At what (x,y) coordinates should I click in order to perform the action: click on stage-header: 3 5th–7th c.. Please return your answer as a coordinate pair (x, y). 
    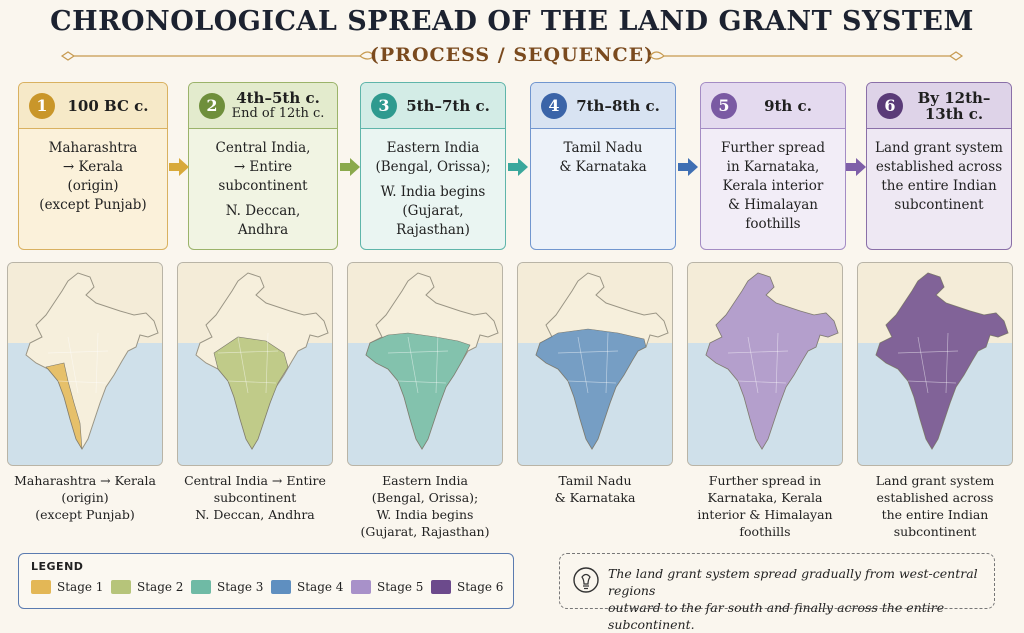
    Looking at the image, I should click on (433, 106).